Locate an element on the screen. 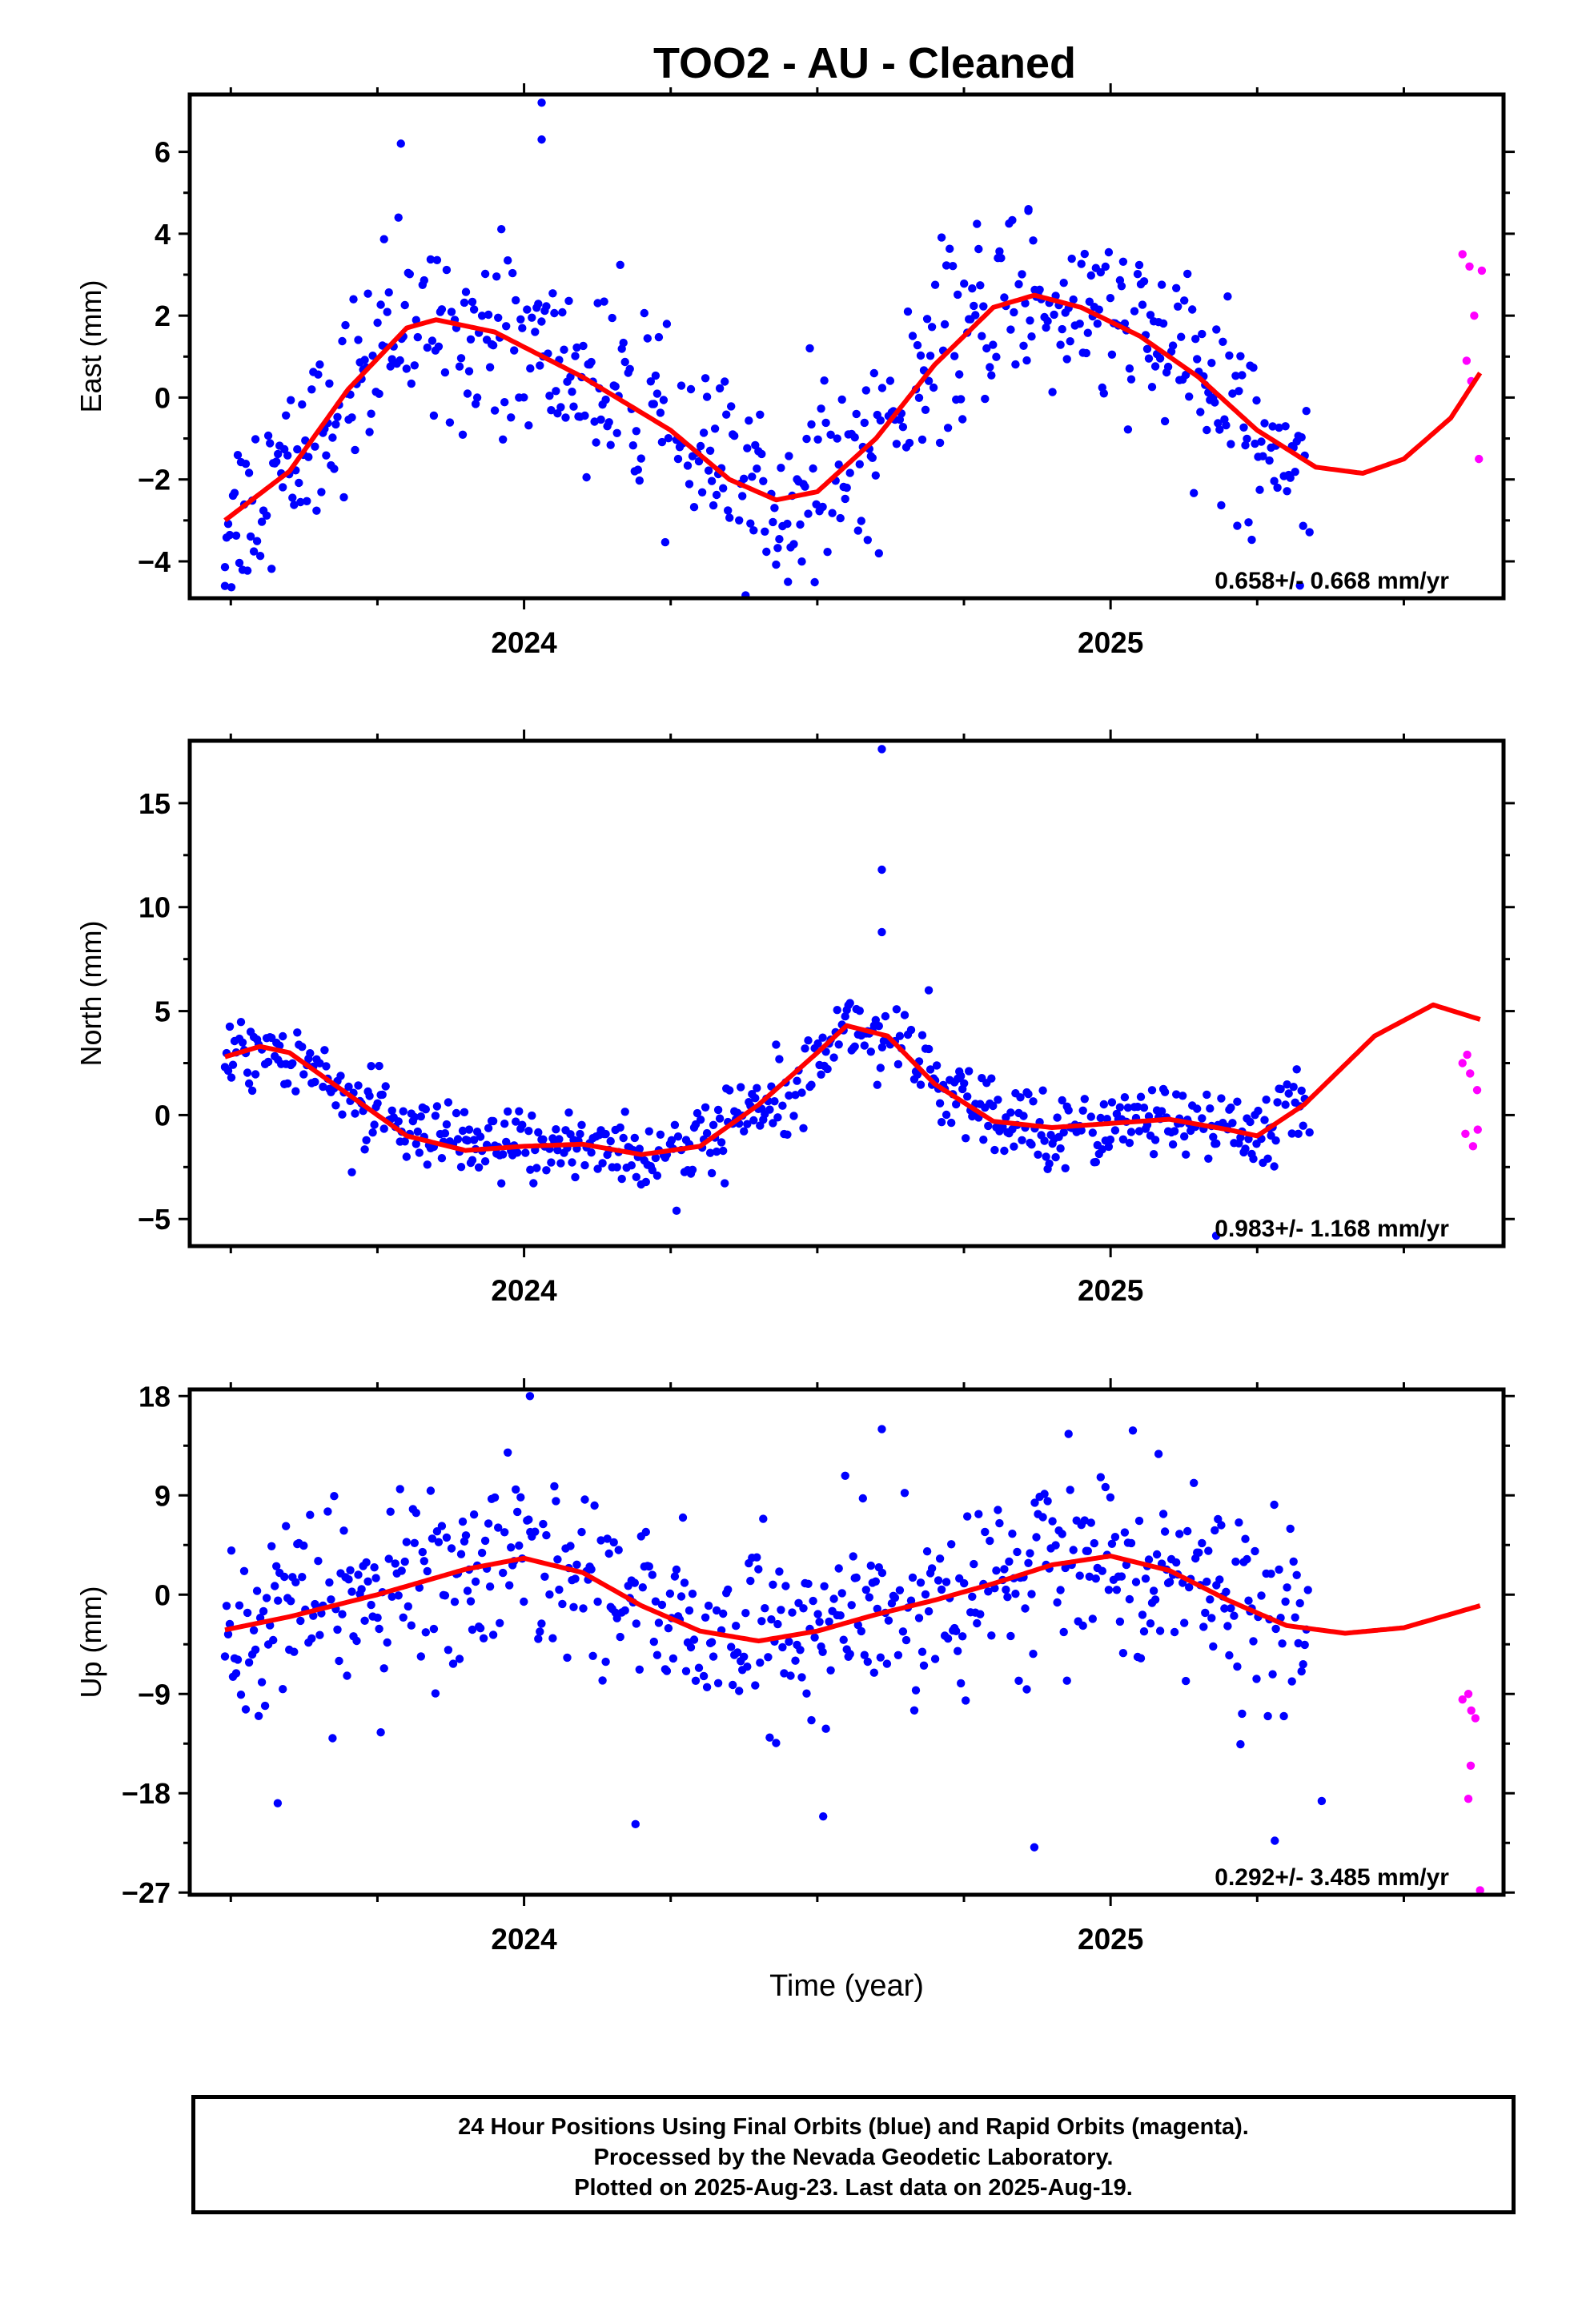 This screenshot has height=2324, width=1582. y-axis-label: North (mm) is located at coordinates (91, 994).